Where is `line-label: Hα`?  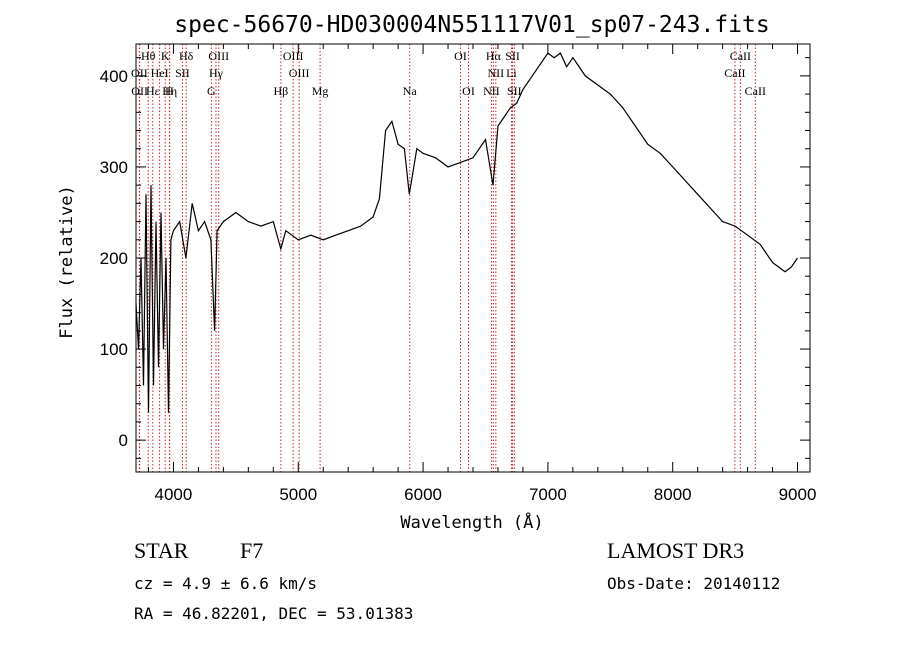 line-label: Hα is located at coordinates (494, 56).